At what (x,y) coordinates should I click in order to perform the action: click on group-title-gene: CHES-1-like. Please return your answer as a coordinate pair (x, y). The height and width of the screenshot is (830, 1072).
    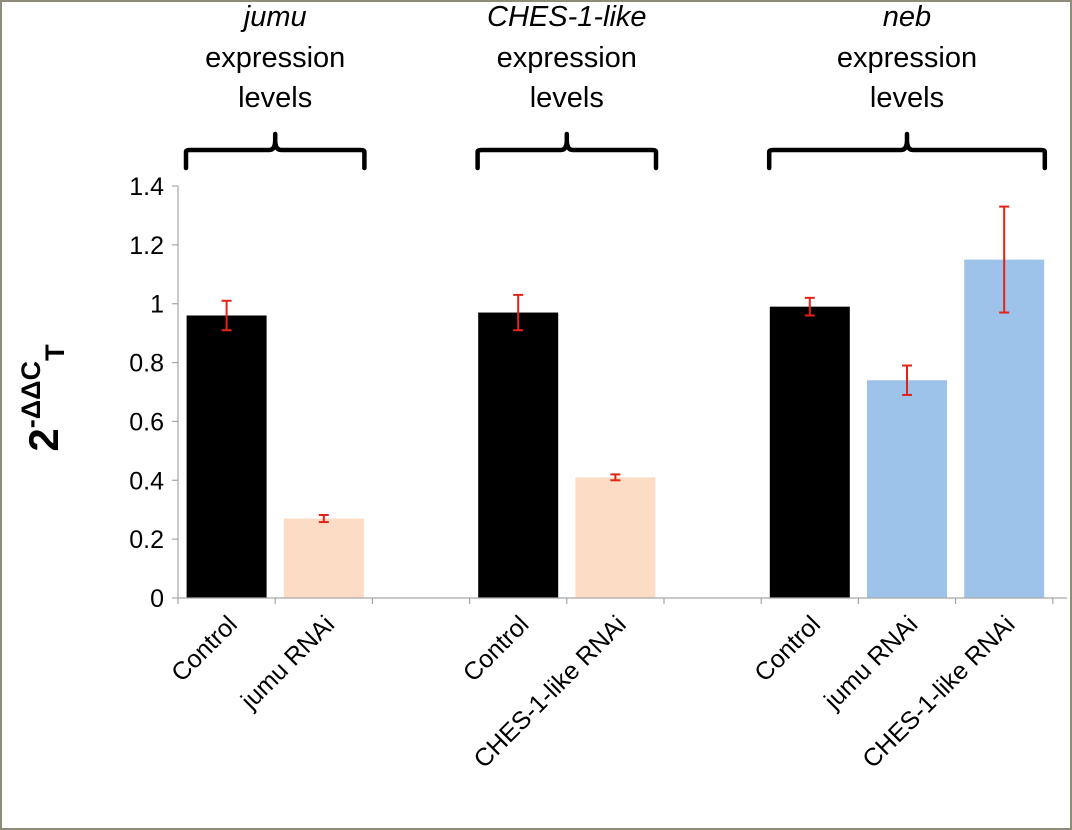
    Looking at the image, I should click on (567, 17).